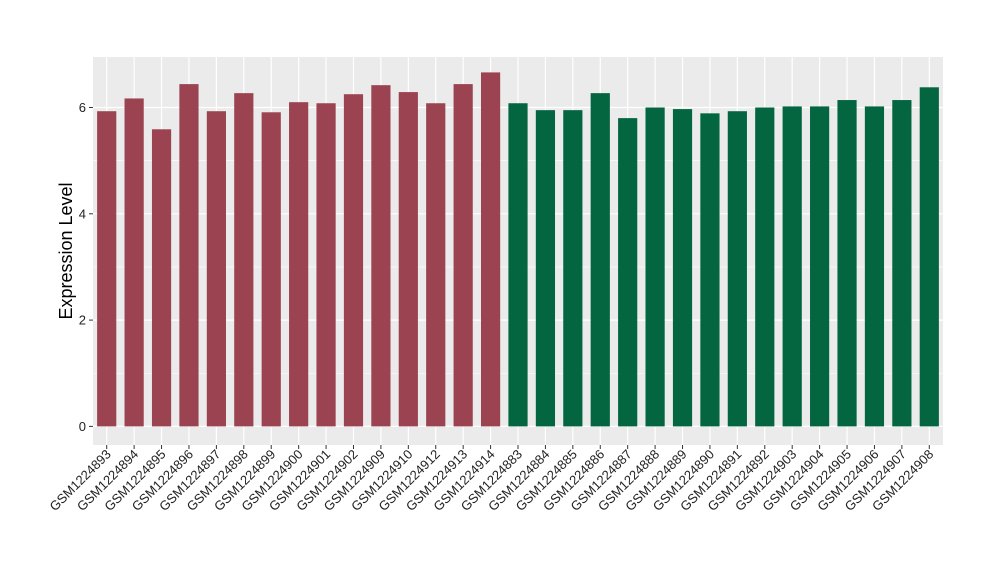 The image size is (1000, 580). Describe the element at coordinates (518, 265) in the screenshot. I see `bar-GSM1224883` at that location.